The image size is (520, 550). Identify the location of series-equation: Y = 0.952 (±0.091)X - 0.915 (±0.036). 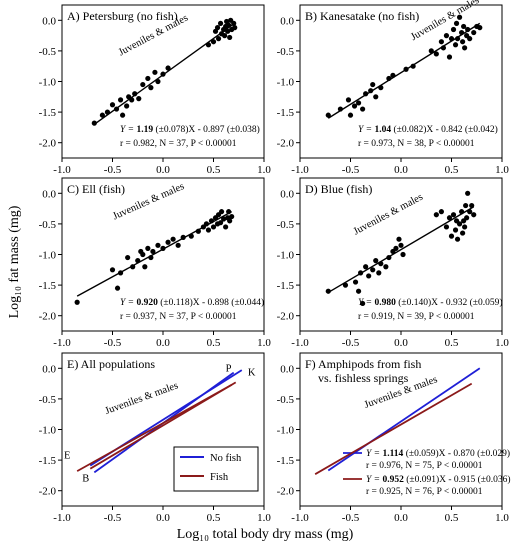
(438, 479).